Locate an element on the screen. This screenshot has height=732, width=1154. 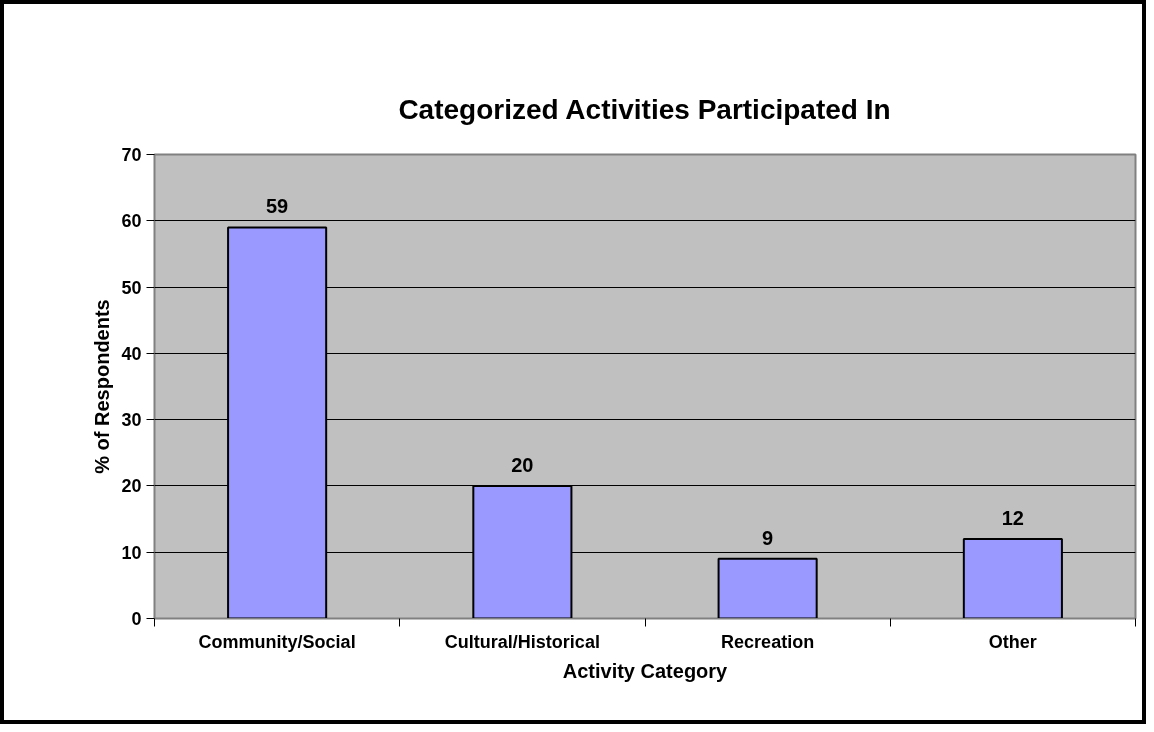
y-tick-label: 70 is located at coordinates (131, 155).